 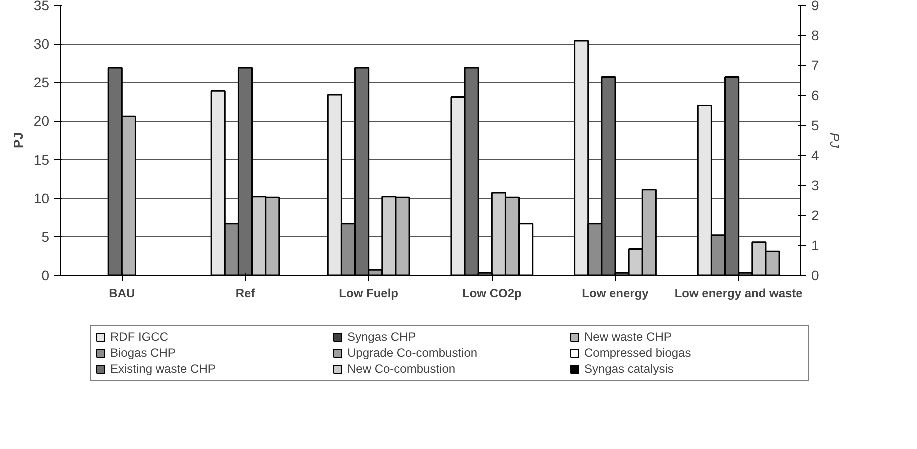 What do you see at coordinates (143, 353) in the screenshot?
I see `legend-label: Biogas CHP` at bounding box center [143, 353].